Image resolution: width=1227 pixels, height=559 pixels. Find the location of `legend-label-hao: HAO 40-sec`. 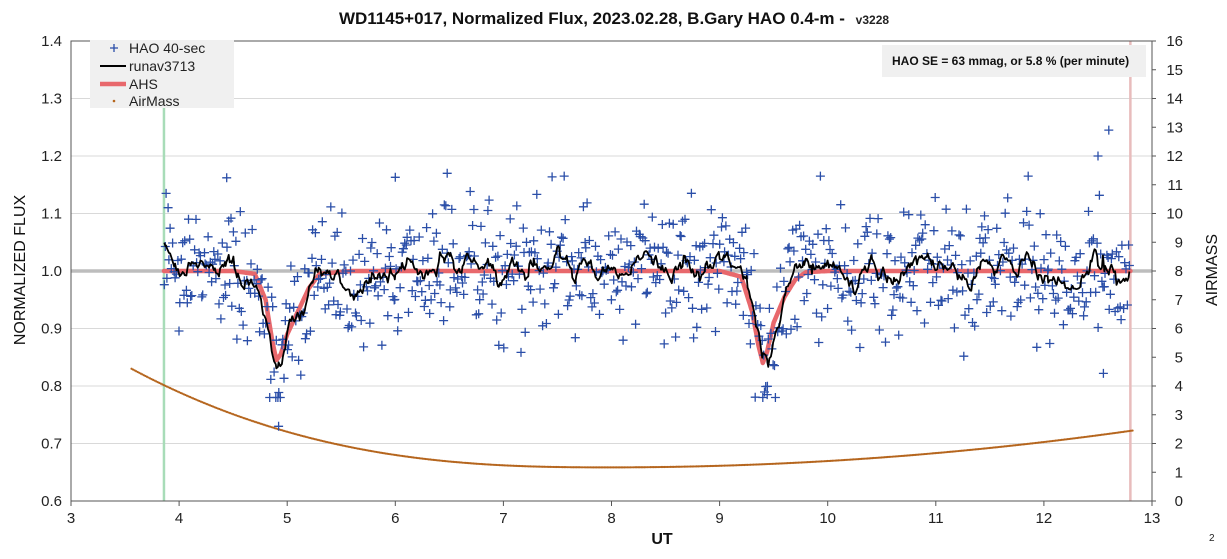

legend-label-hao: HAO 40-sec is located at coordinates (167, 48).